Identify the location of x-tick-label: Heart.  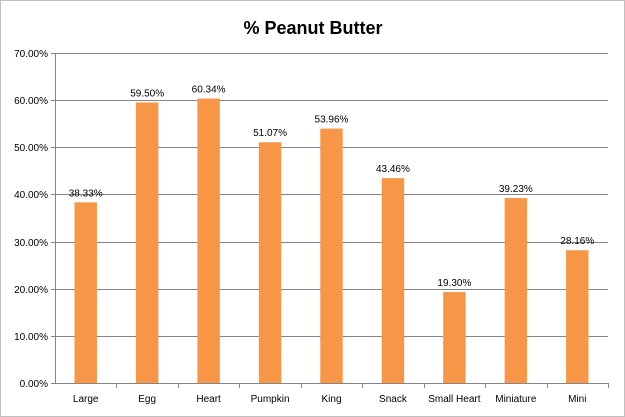
(208, 399).